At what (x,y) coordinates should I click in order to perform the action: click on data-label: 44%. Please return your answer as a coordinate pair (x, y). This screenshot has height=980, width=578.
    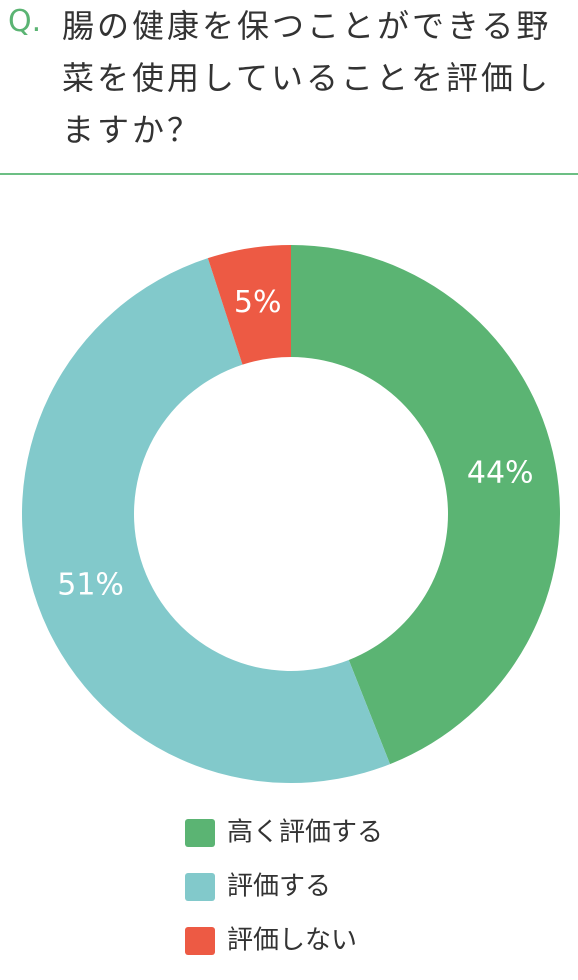
    Looking at the image, I should click on (500, 473).